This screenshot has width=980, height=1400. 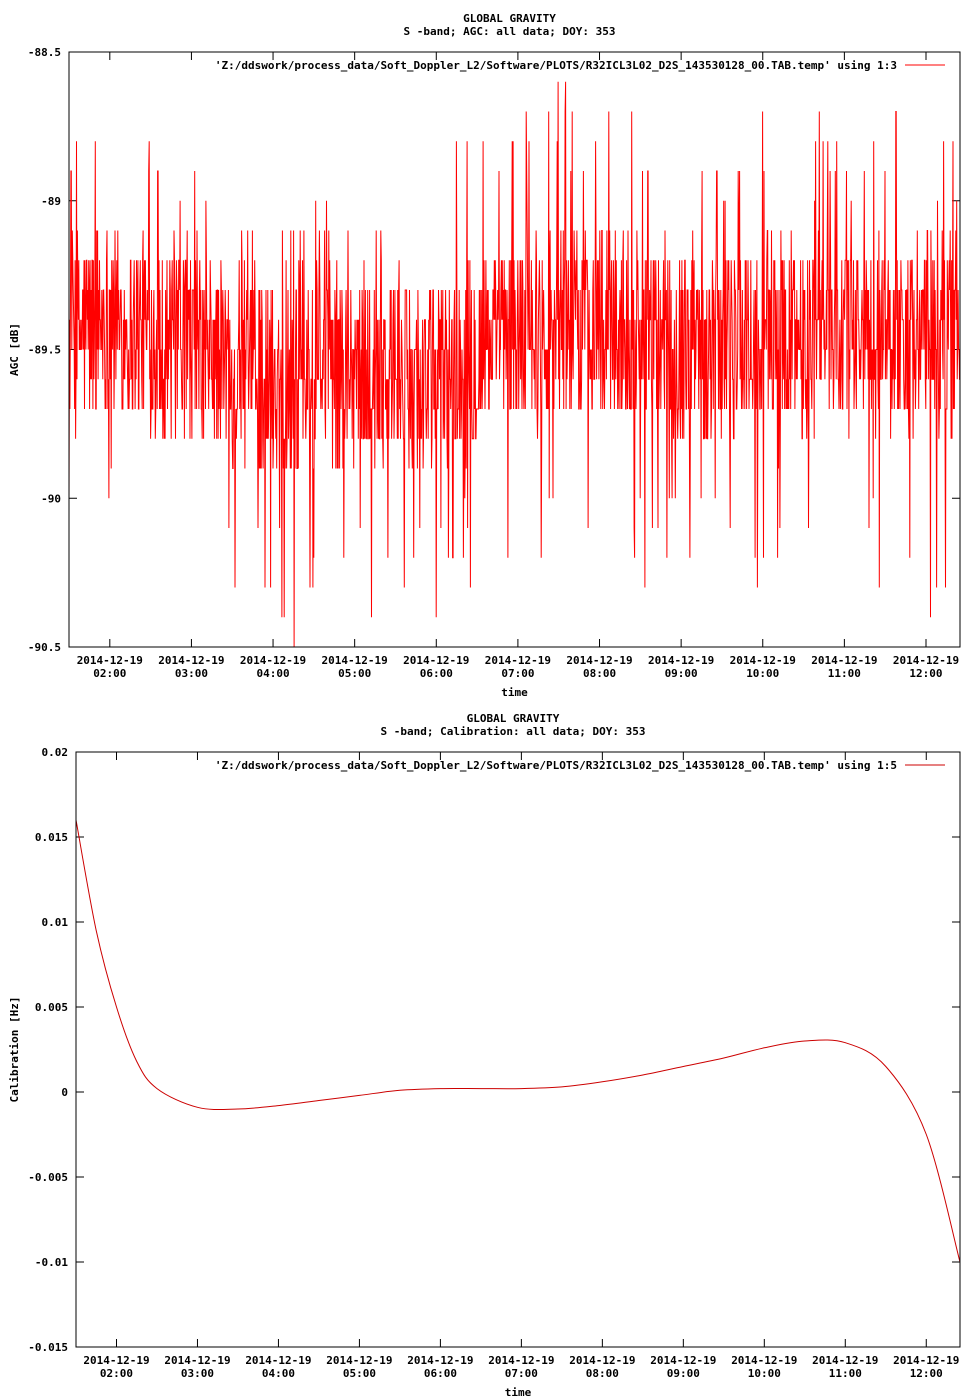 I want to click on y-tick-label: -90.5, so click(x=44, y=647).